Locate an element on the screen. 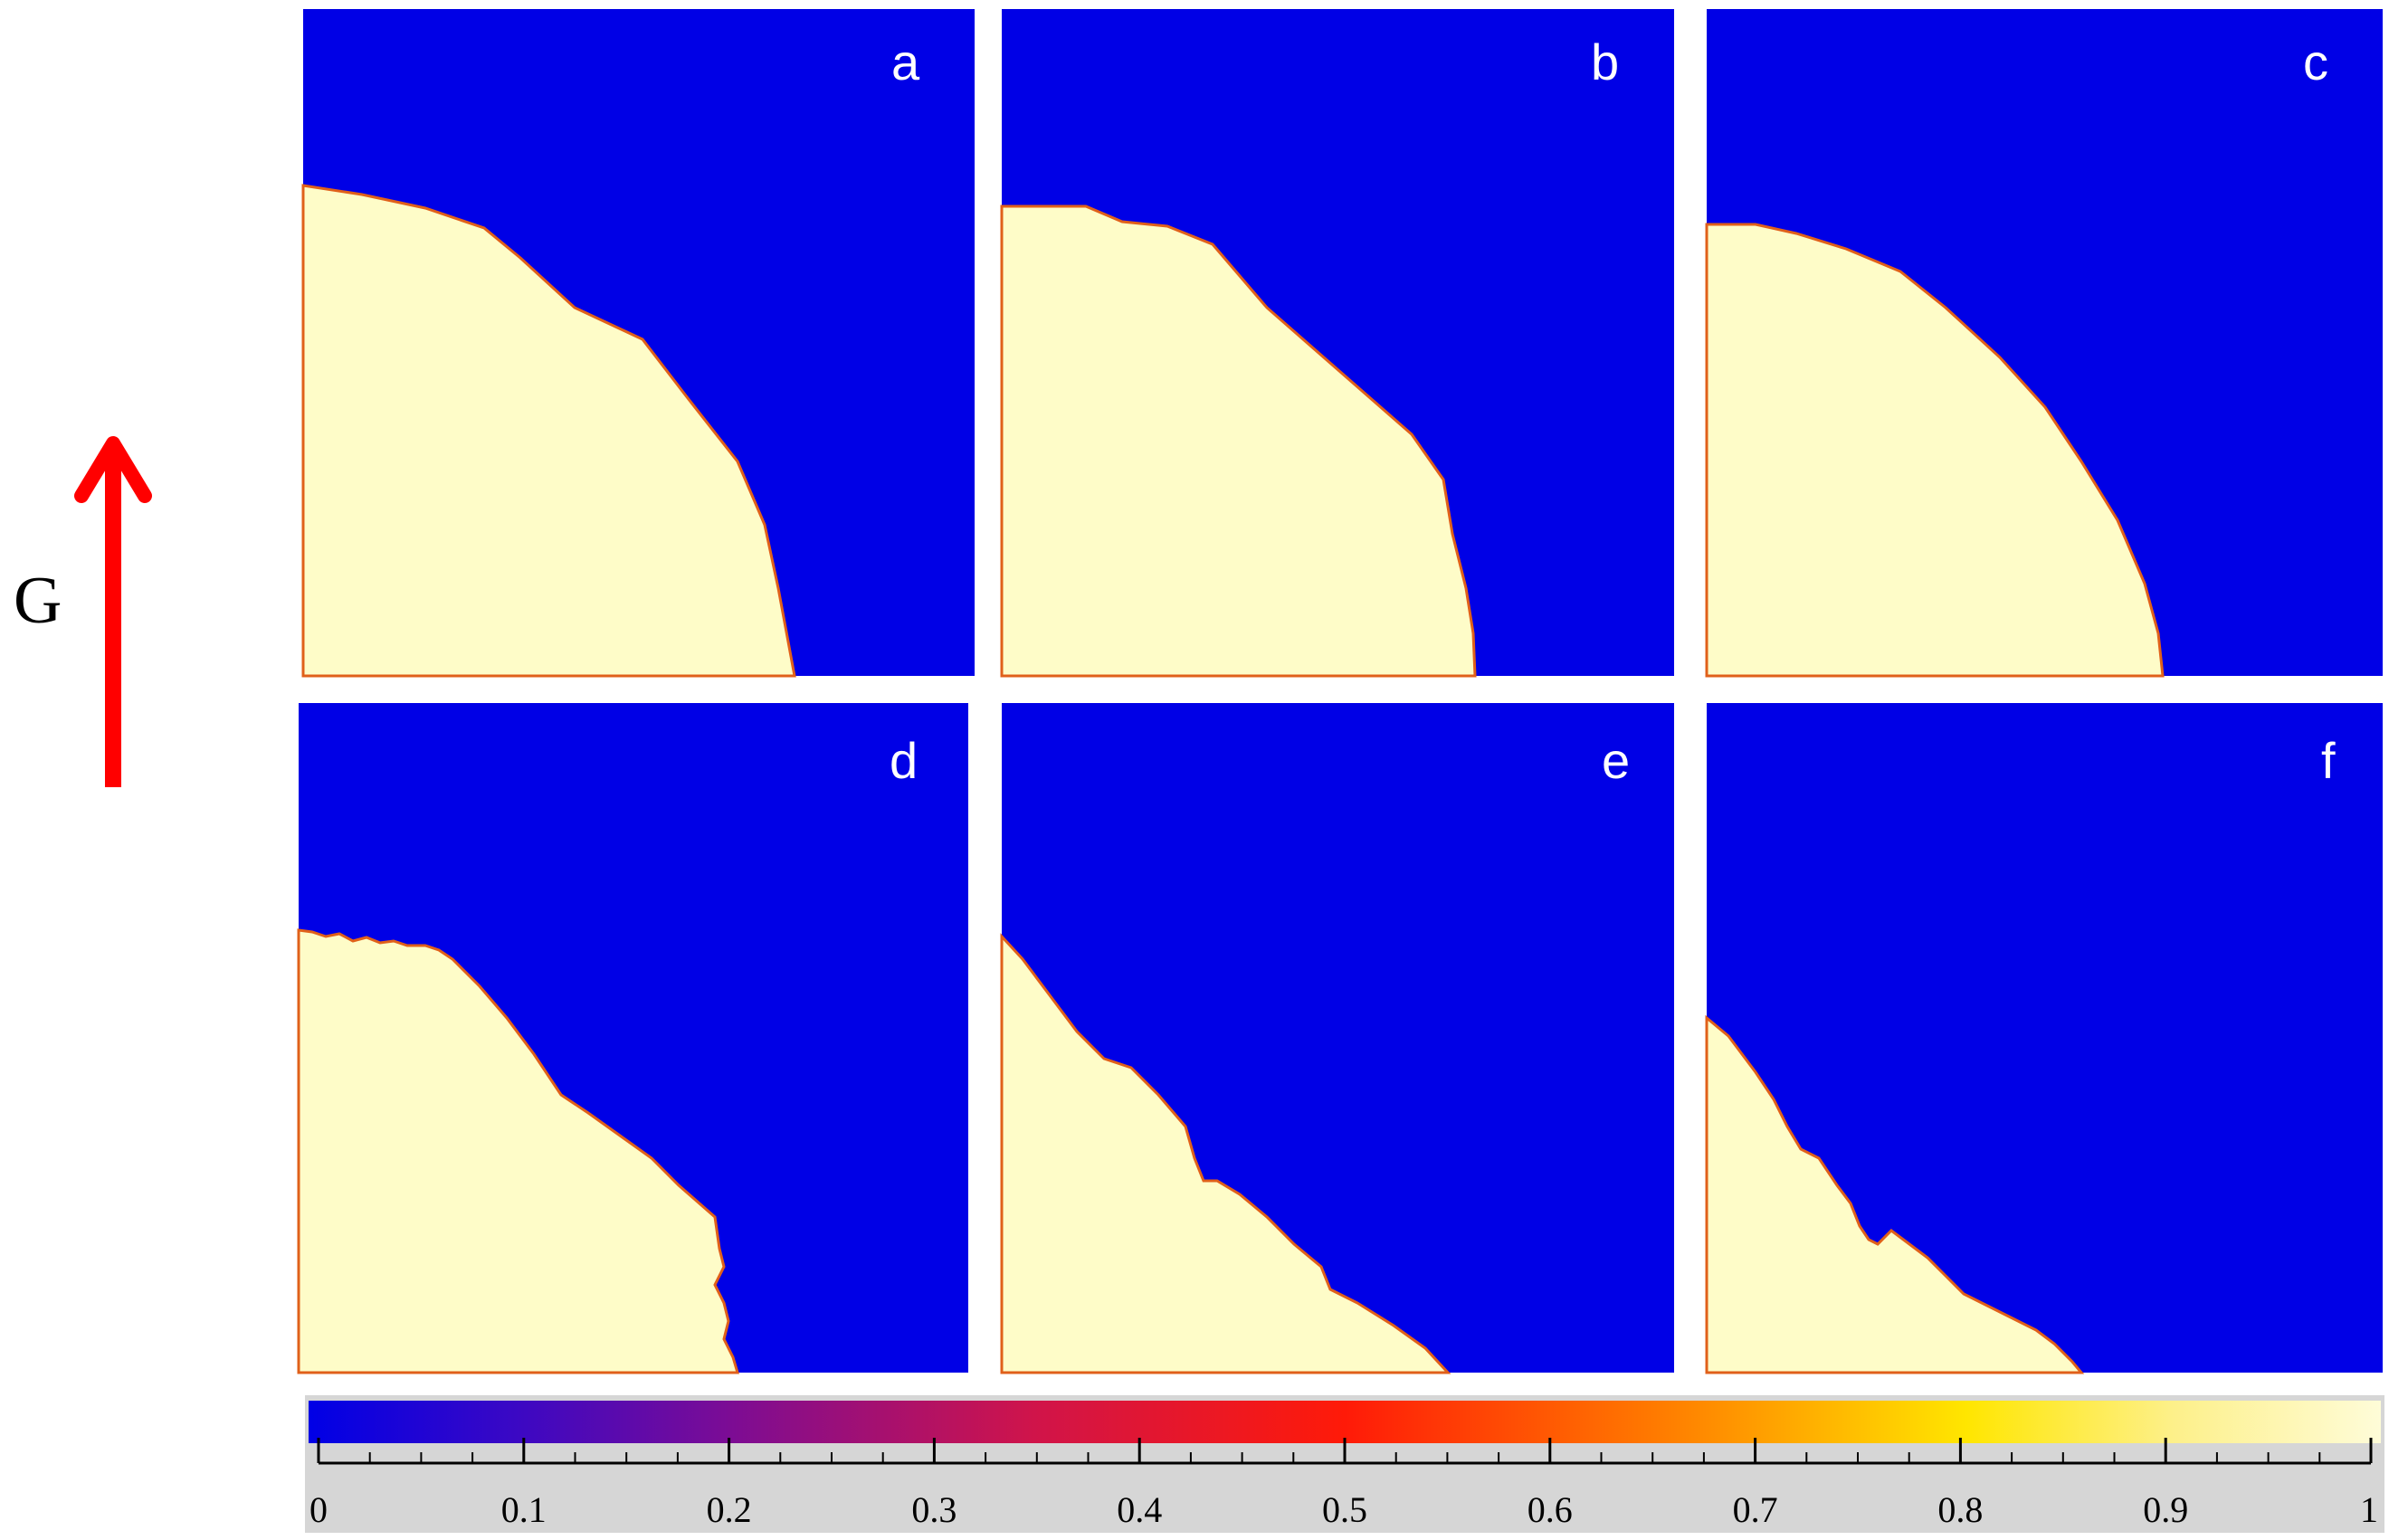 The image size is (2389, 1540). panel-b: b is located at coordinates (1337, 343).